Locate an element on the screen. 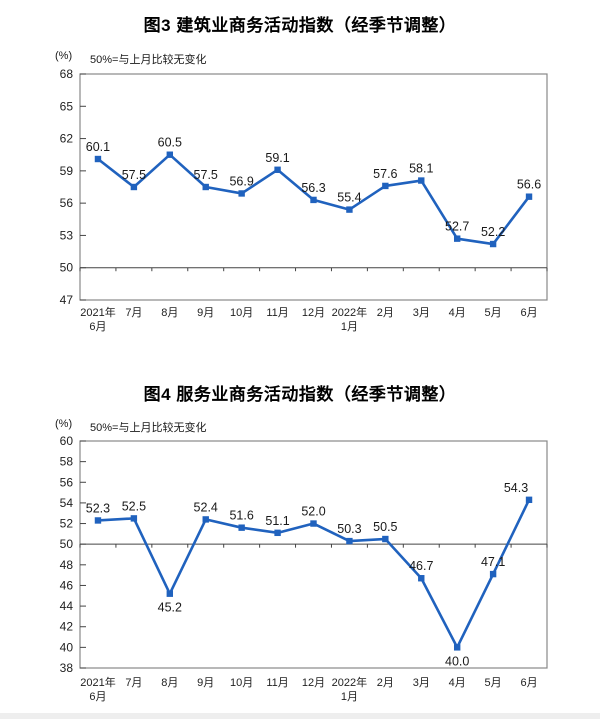 The height and width of the screenshot is (719, 600). data-point-label: 57.6 is located at coordinates (385, 174).